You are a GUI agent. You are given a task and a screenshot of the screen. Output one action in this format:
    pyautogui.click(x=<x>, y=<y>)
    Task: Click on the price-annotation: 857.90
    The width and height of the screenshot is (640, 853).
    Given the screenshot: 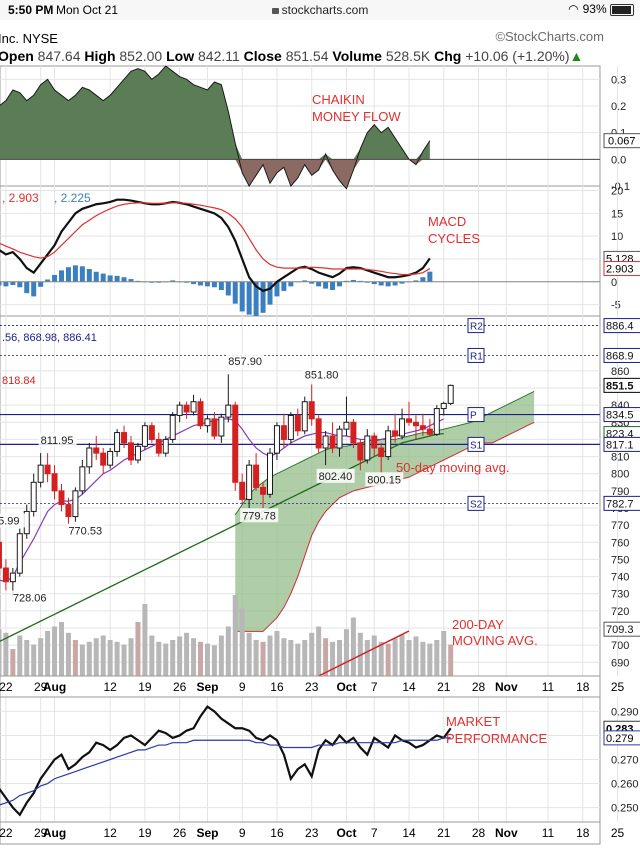 What is the action you would take?
    pyautogui.click(x=245, y=362)
    